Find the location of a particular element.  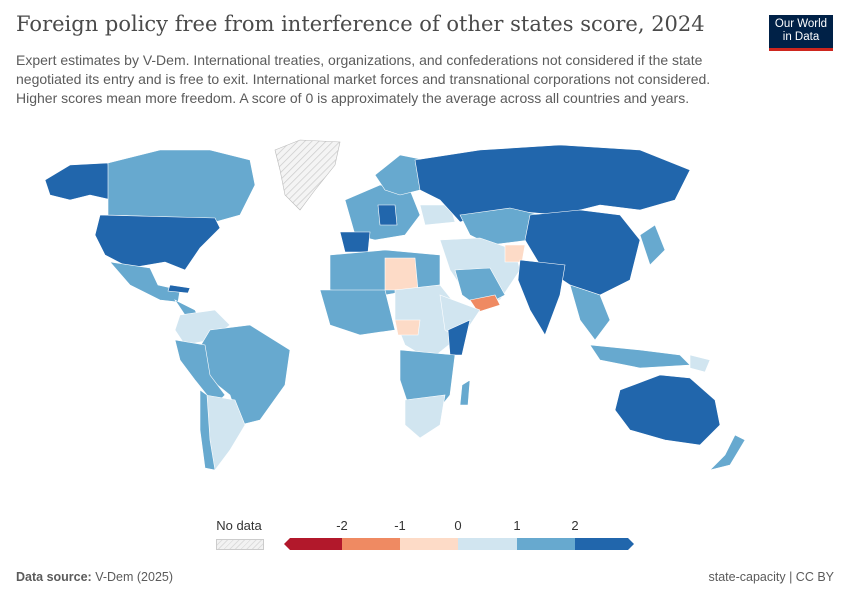

alaska is located at coordinates (78, 181).